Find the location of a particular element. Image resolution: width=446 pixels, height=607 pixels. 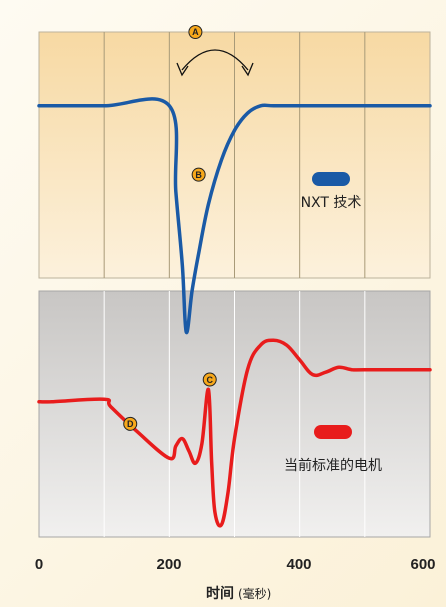

annotation-marker: B is located at coordinates (198, 174).